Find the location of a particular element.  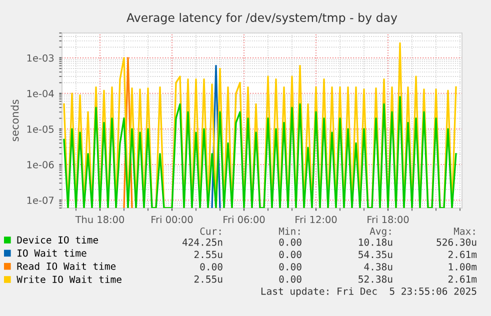

chart-title: Average latency for /dev/system/tmp - by day is located at coordinates (262, 18).